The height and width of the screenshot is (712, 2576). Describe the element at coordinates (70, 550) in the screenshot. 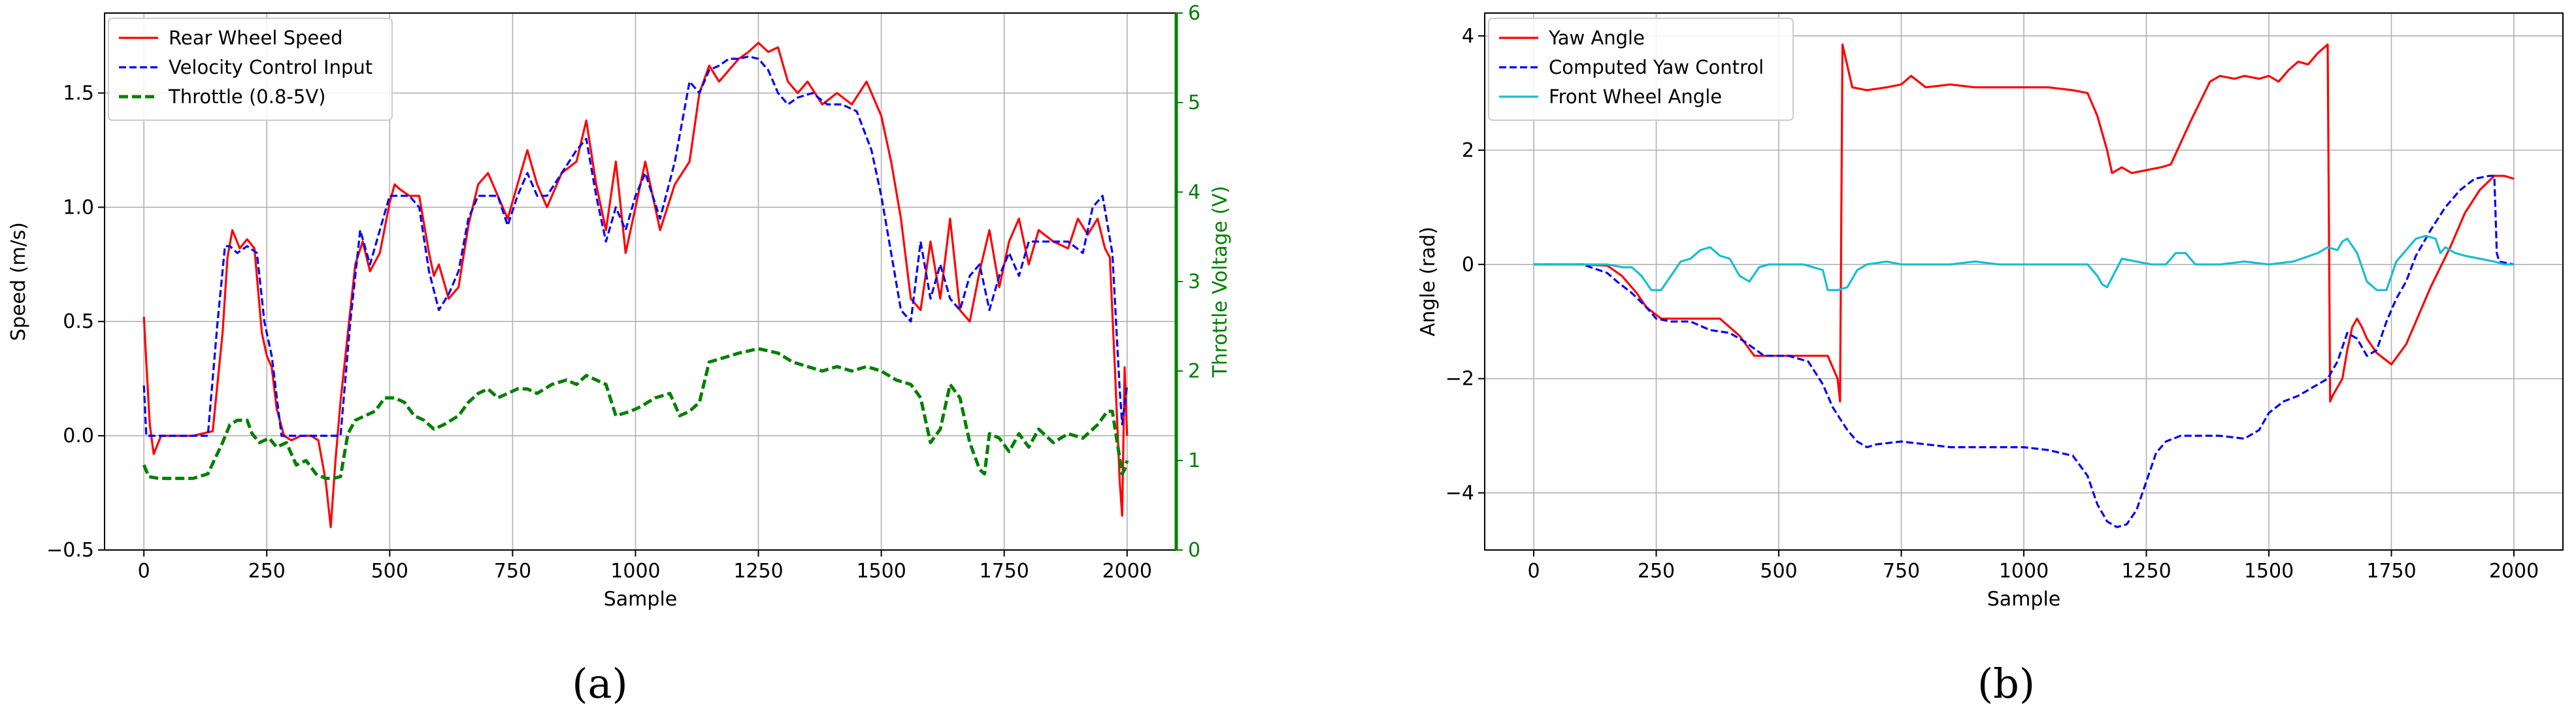

I see `y-tick-label: −0.5` at that location.